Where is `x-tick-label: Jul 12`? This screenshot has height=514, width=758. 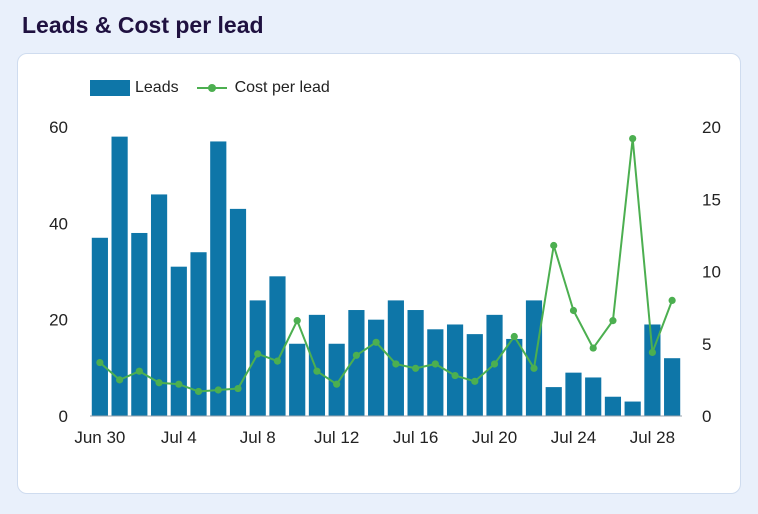 x-tick-label: Jul 12 is located at coordinates (336, 437).